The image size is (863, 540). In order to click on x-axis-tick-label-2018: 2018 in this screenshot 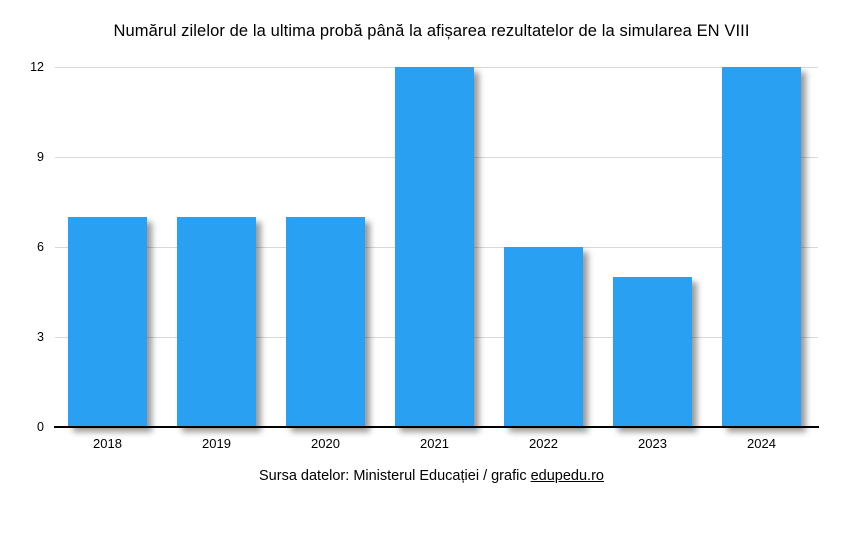, I will do `click(107, 443)`.